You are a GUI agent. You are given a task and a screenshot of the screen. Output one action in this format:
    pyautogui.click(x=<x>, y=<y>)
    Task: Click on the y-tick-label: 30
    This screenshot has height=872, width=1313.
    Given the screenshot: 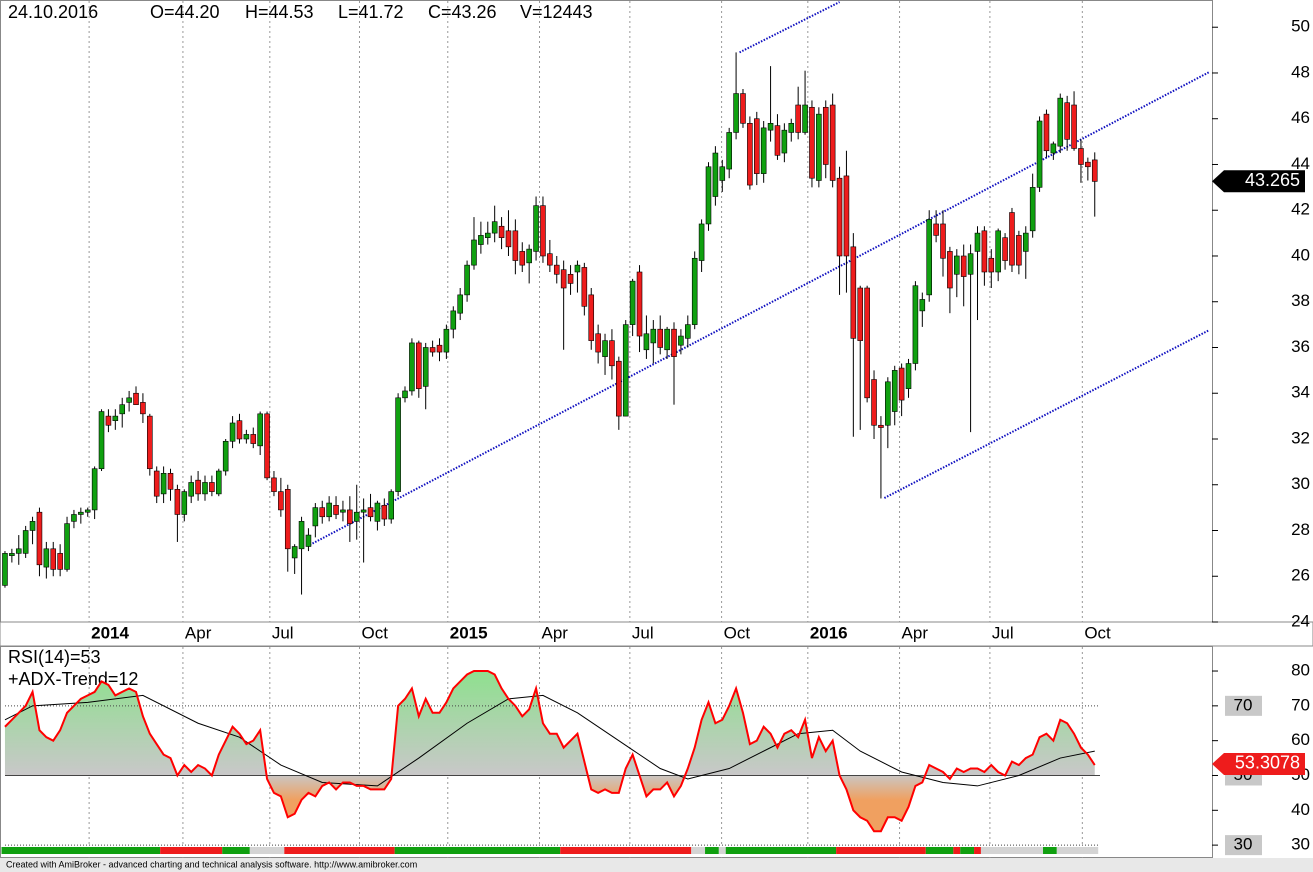 What is the action you would take?
    pyautogui.click(x=1300, y=844)
    